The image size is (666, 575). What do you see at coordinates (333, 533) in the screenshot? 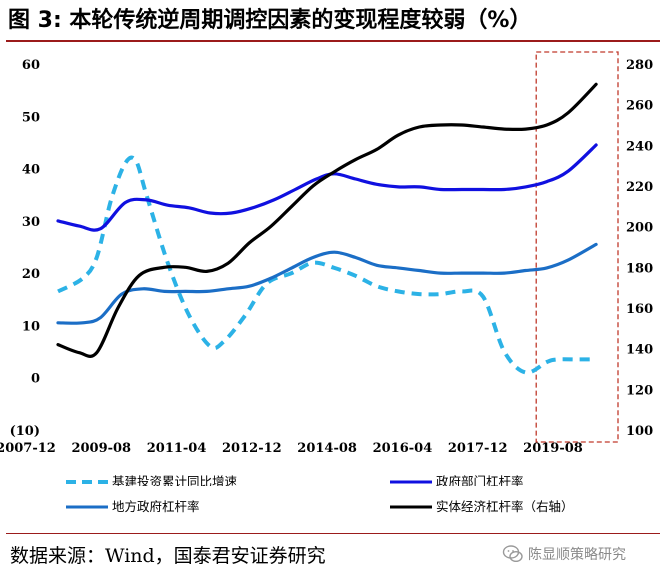
I see `footer-rule` at bounding box center [333, 533].